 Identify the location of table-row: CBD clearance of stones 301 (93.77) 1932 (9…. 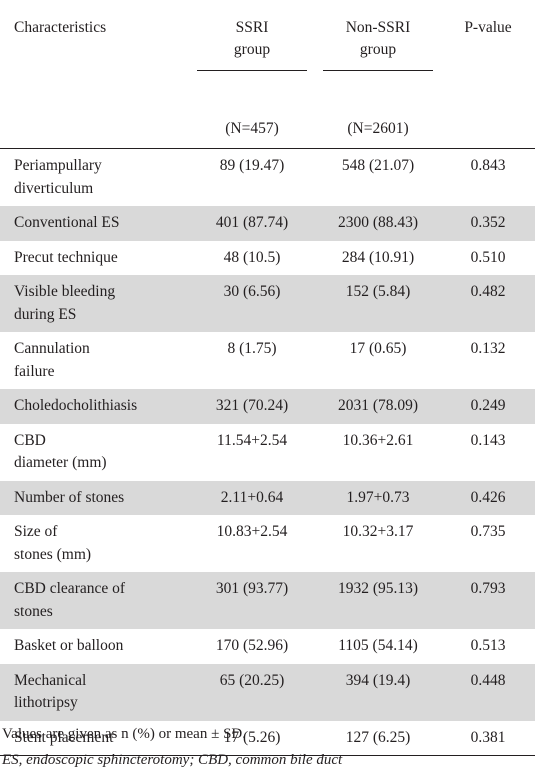
(267, 600).